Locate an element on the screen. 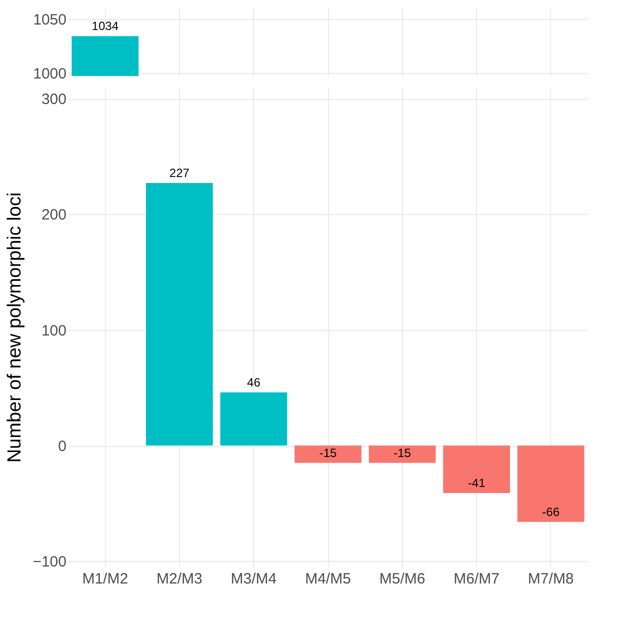 The height and width of the screenshot is (632, 633). data-label: 46 is located at coordinates (254, 382).